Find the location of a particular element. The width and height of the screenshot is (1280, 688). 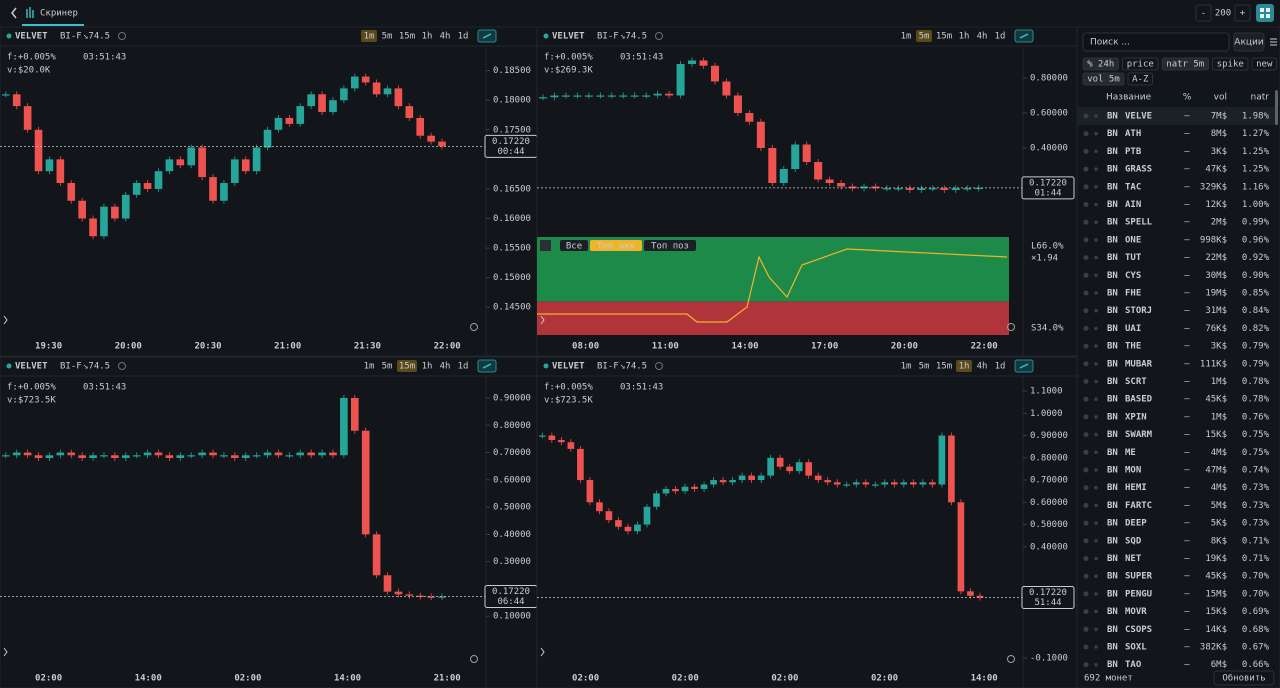

filter-chip-label: A-Z is located at coordinates (1140, 80).